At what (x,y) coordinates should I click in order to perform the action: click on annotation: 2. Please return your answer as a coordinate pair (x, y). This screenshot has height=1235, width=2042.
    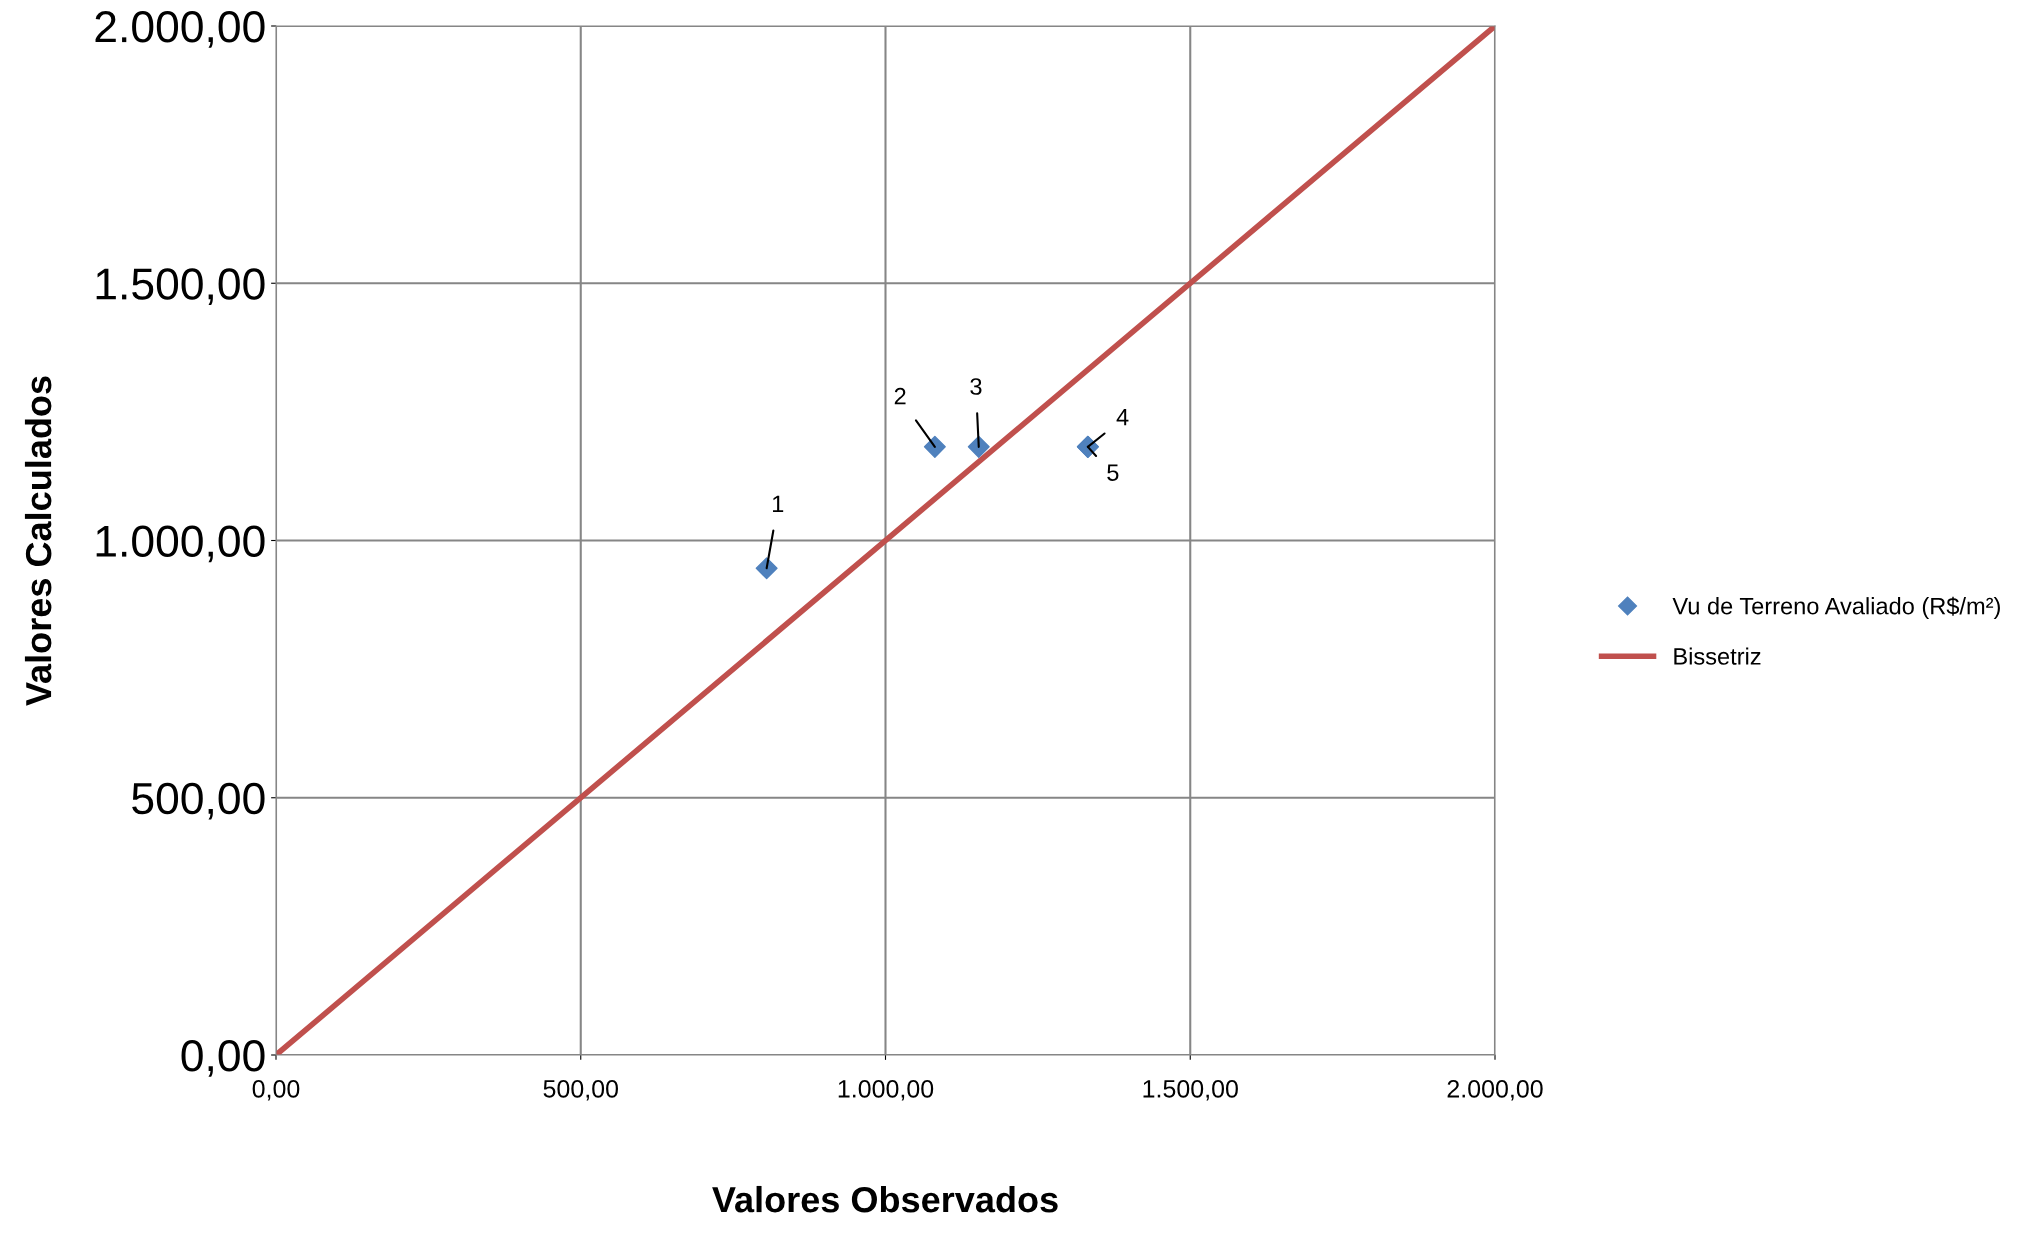
    Looking at the image, I should click on (900, 396).